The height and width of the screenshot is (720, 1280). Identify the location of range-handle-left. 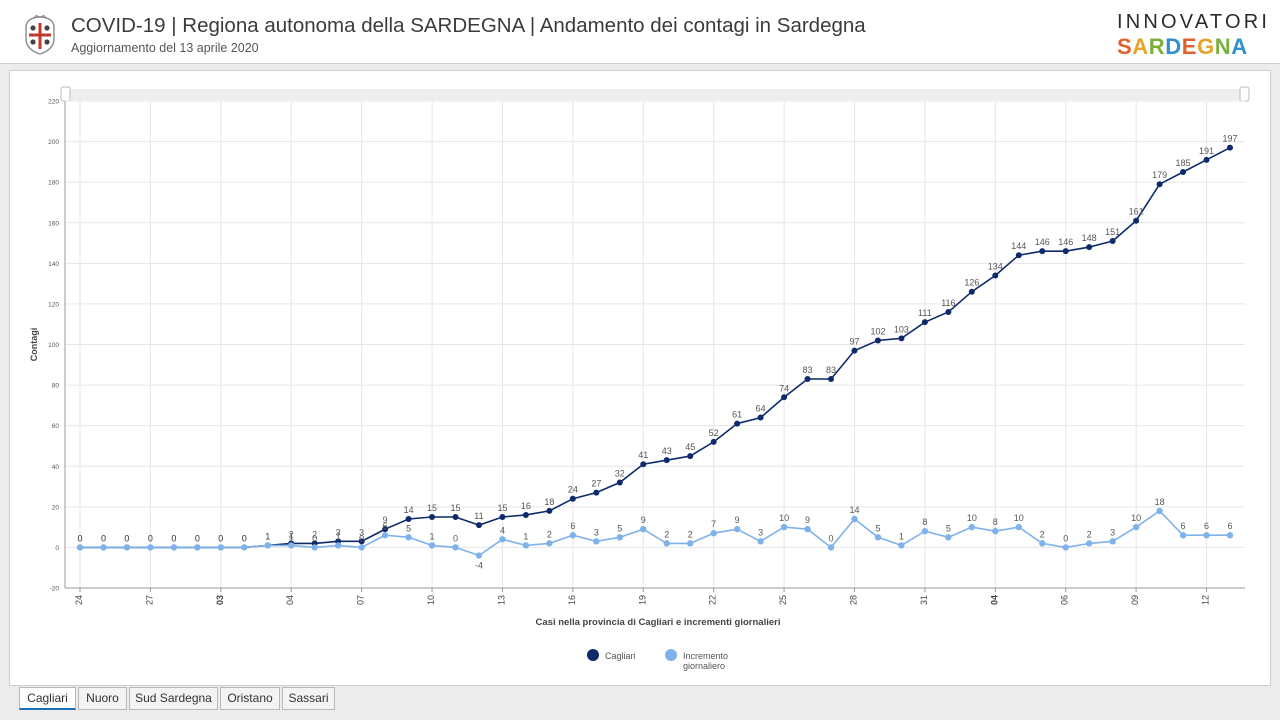
(65, 94).